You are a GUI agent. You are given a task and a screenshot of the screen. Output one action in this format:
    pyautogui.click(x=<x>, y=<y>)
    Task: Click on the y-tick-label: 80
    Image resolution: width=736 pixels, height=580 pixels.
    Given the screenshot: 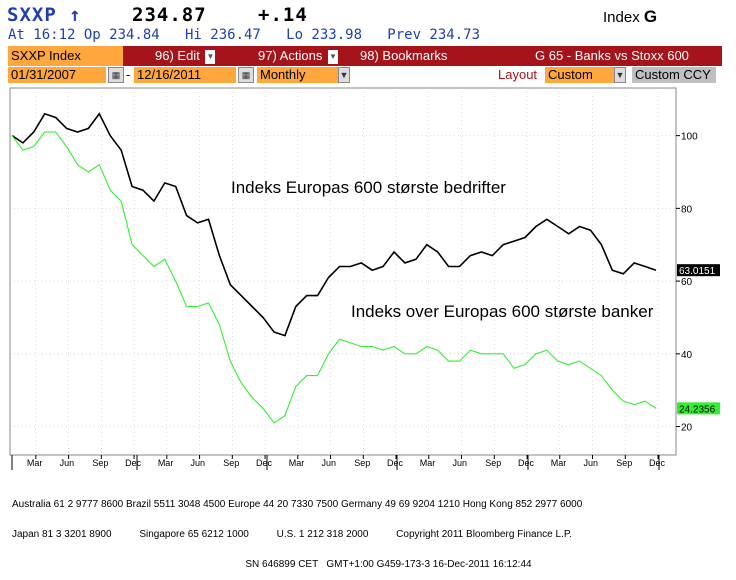 What is the action you would take?
    pyautogui.click(x=687, y=209)
    